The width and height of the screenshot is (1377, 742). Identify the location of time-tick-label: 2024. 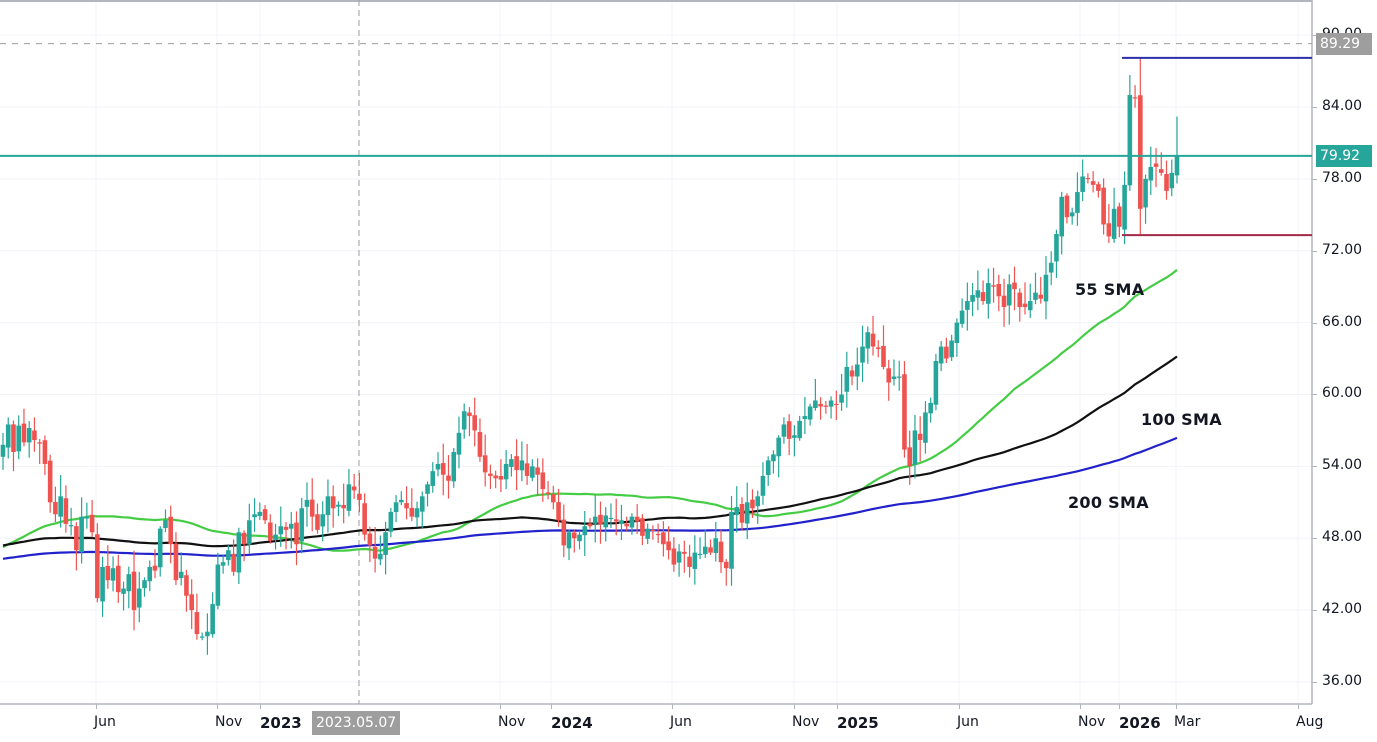
(572, 723).